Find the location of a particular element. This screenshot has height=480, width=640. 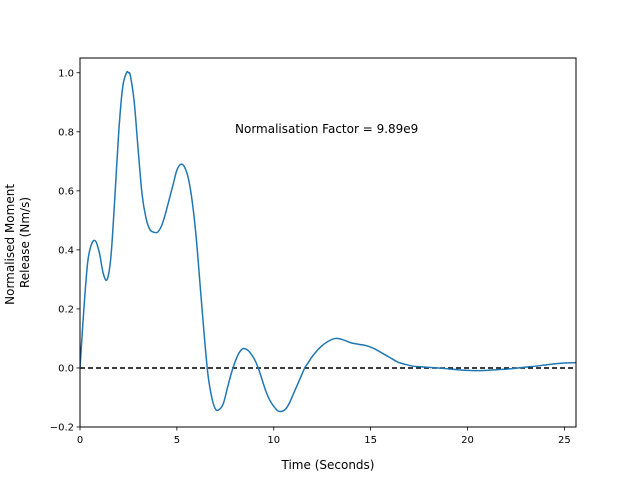

y-tick-label: 0.4 is located at coordinates (66, 250).